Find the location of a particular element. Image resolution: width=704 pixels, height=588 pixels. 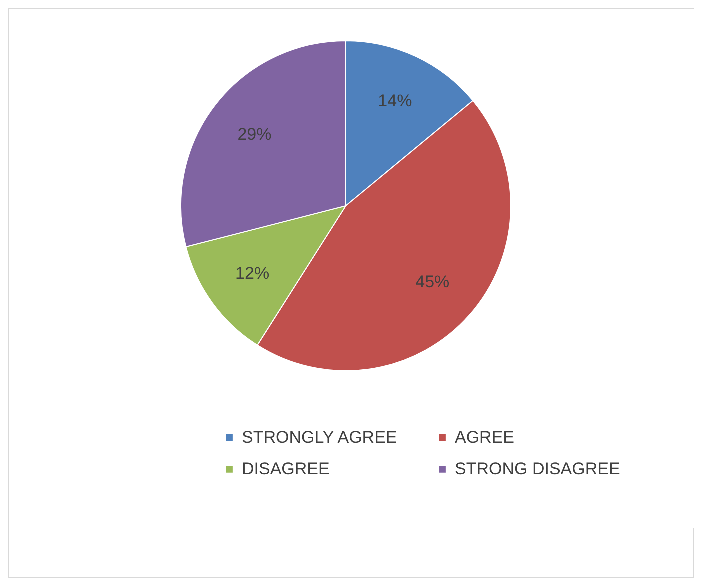

legend-label: AGREE is located at coordinates (485, 437).